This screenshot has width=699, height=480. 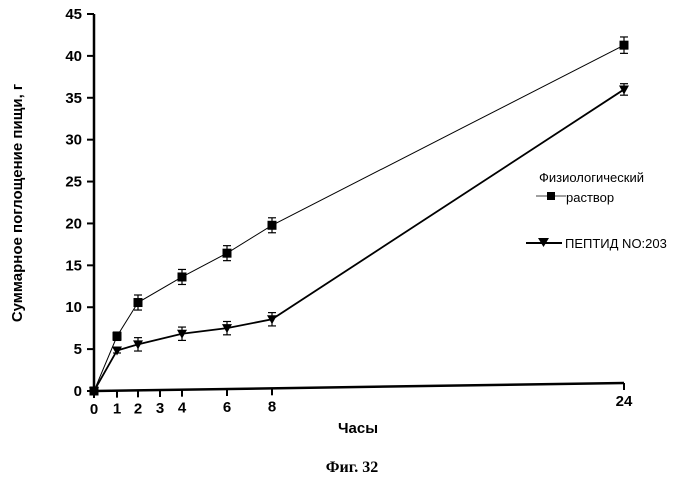 What do you see at coordinates (73, 14) in the screenshot?
I see `y-tick-label: 45` at bounding box center [73, 14].